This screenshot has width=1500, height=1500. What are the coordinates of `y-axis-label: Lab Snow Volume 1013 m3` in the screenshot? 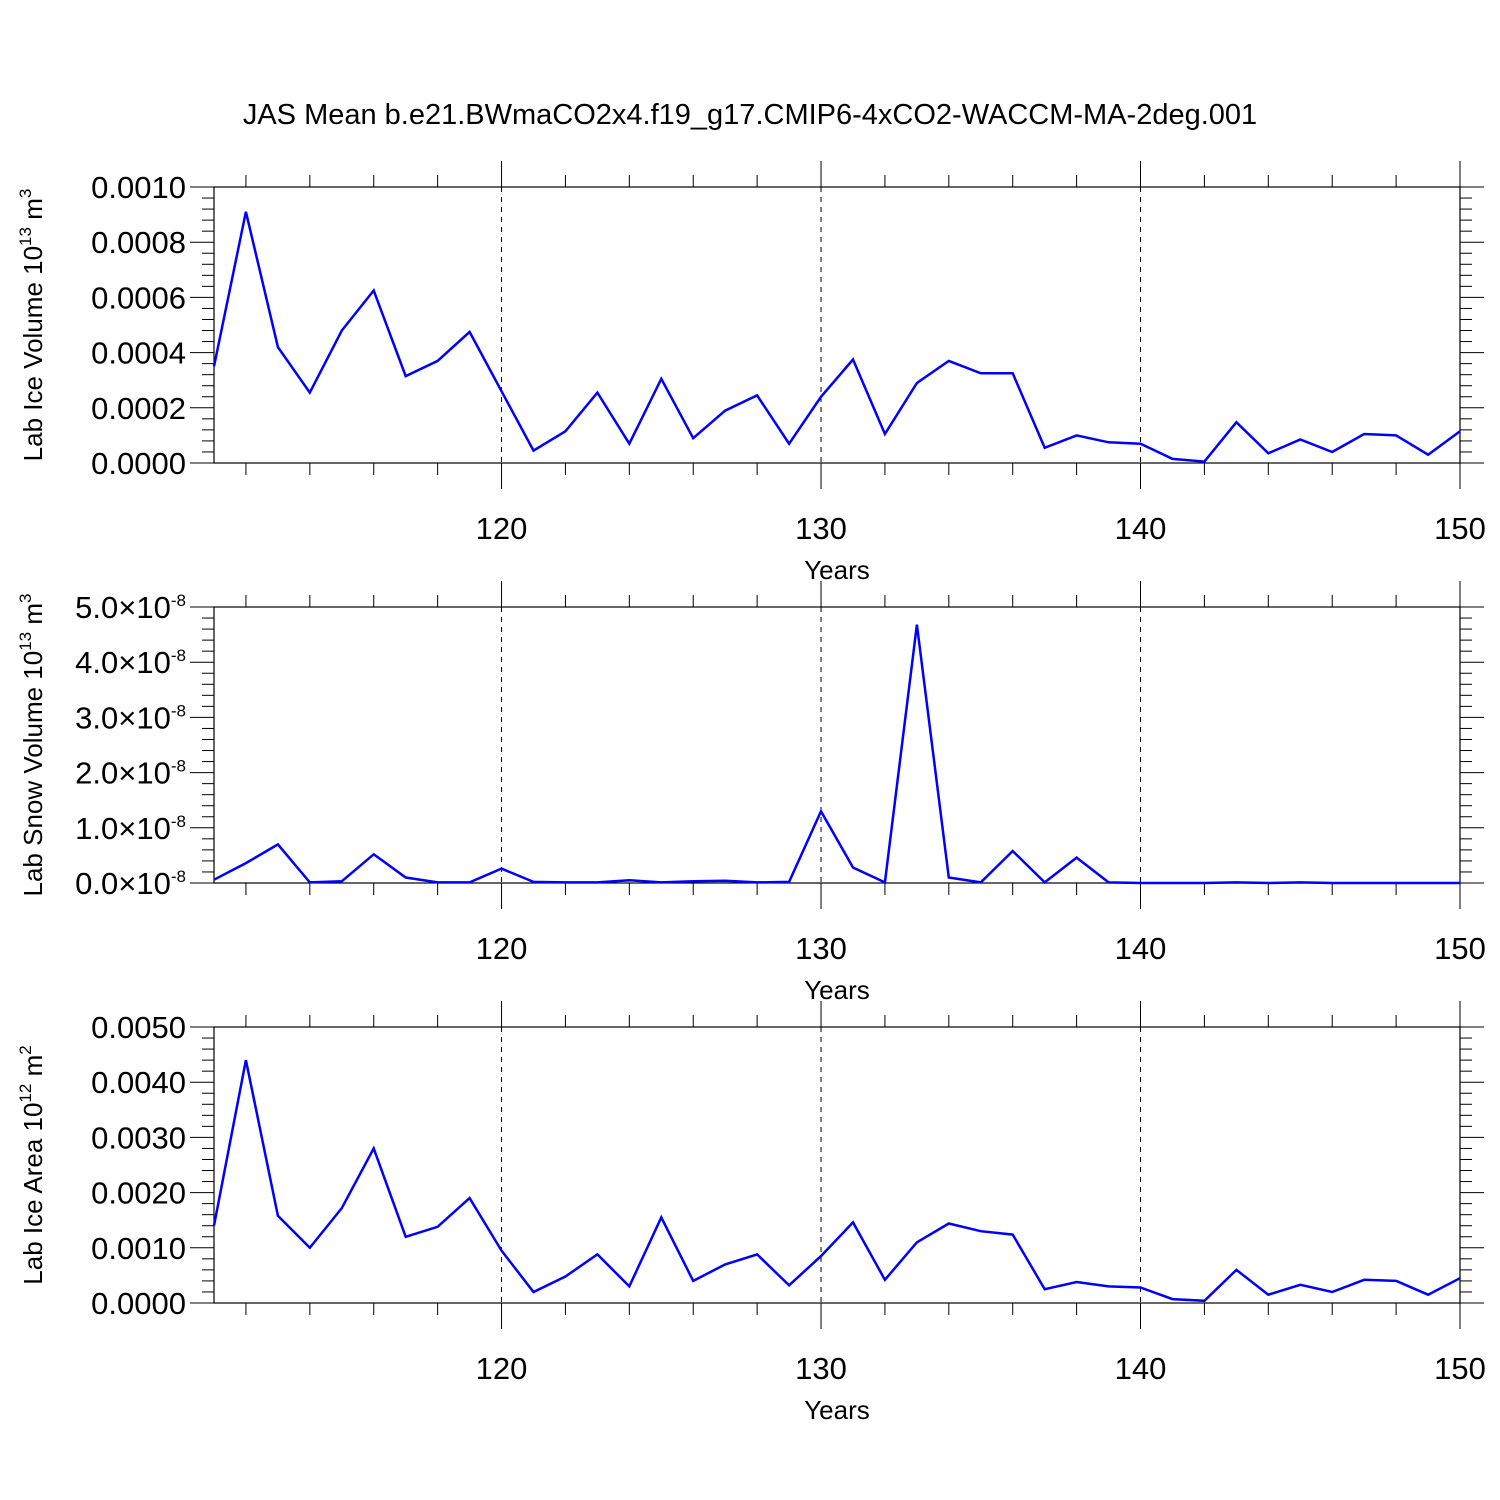 It's located at (32, 744).